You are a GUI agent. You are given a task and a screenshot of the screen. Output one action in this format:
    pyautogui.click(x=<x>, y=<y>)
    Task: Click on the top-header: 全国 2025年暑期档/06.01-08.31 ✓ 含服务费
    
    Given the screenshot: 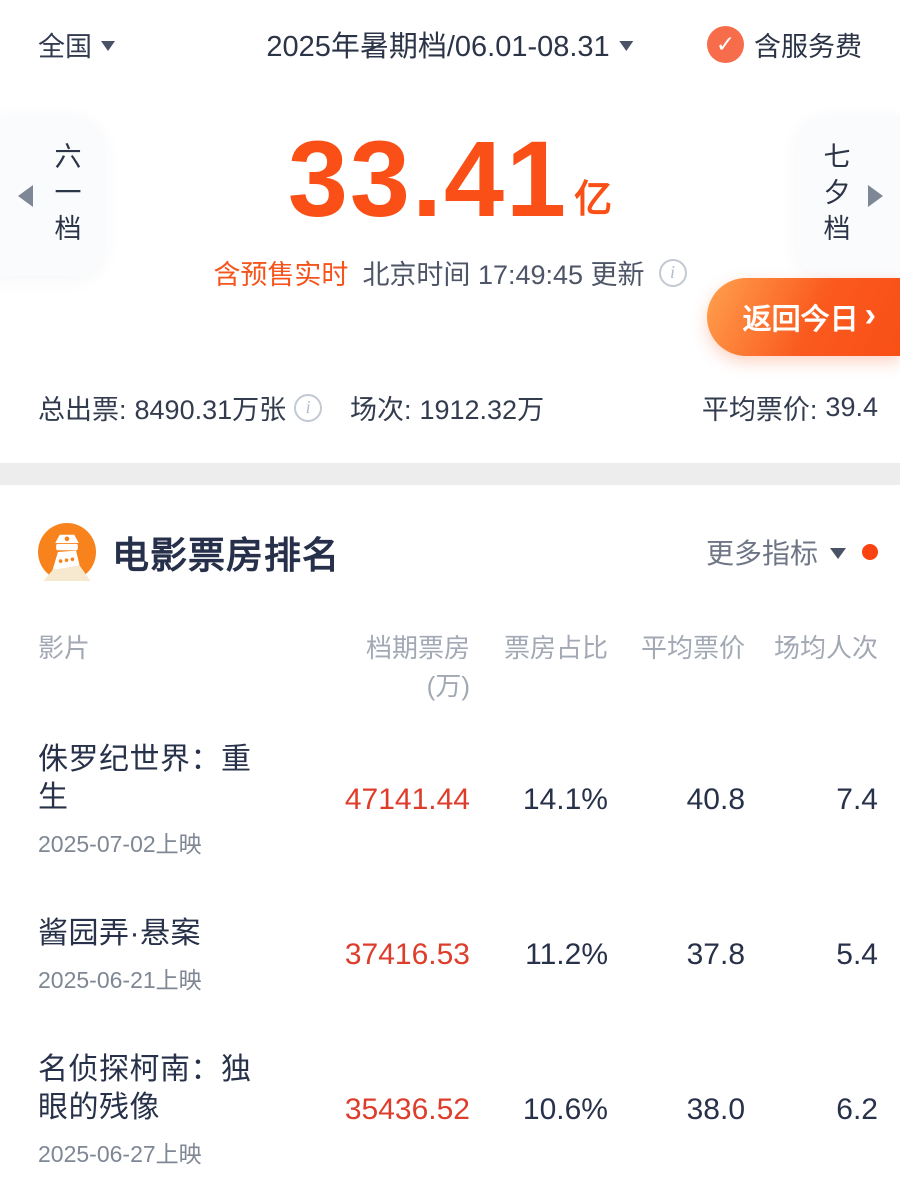 What is the action you would take?
    pyautogui.click(x=450, y=44)
    